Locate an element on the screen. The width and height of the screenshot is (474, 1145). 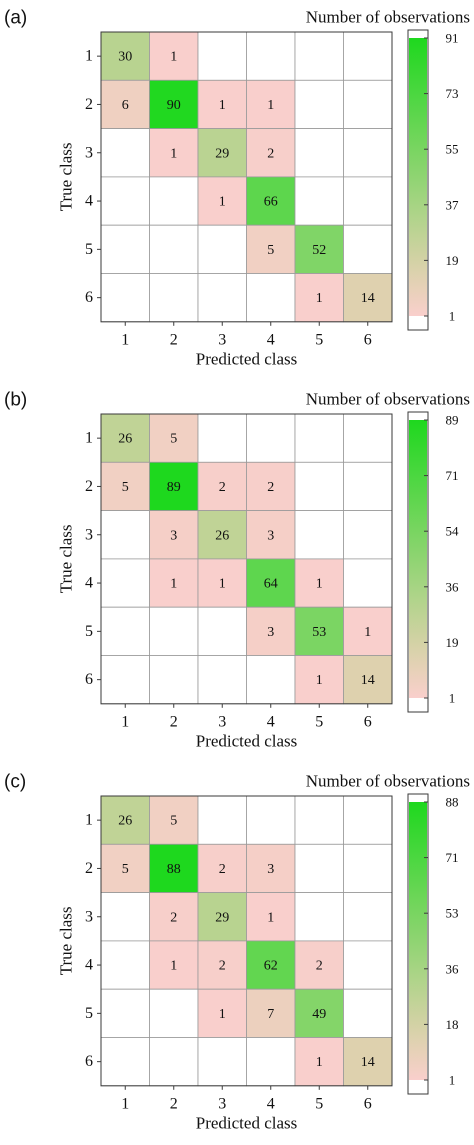
y-tick-label: 2 is located at coordinates (89, 486).